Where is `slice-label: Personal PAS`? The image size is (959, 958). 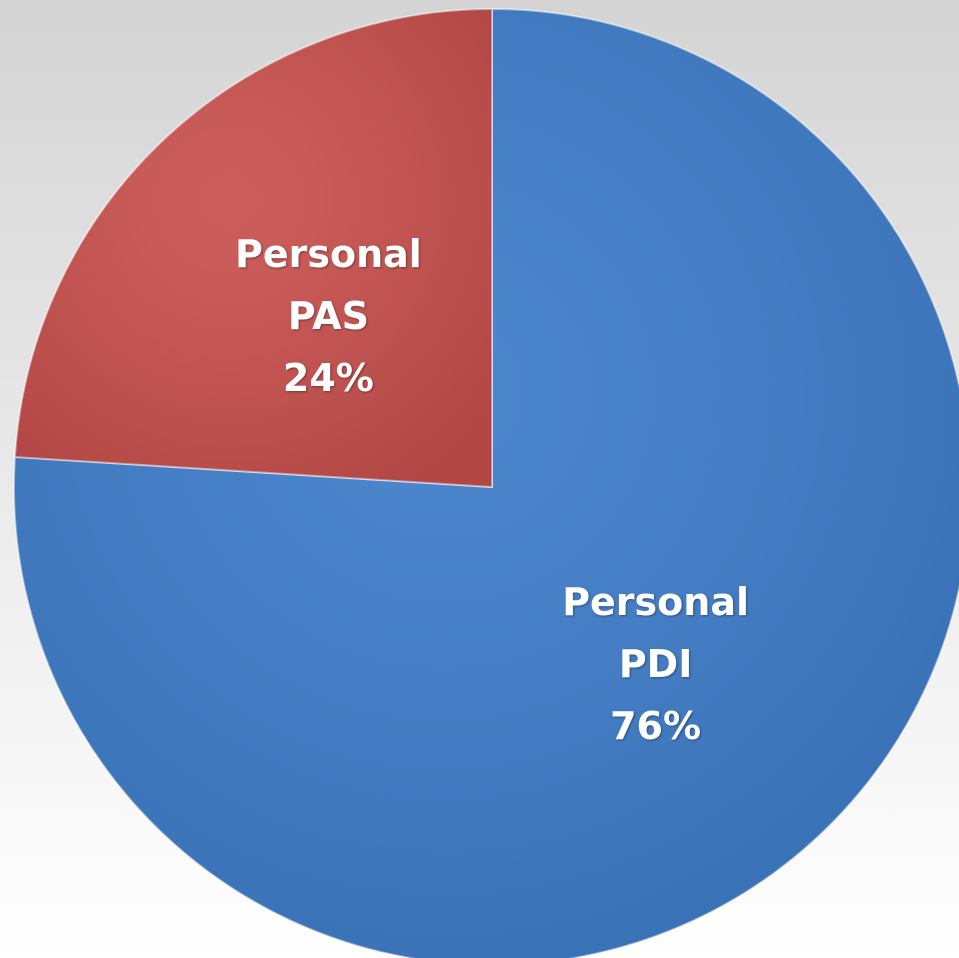
slice-label: Personal PAS is located at coordinates (328, 284).